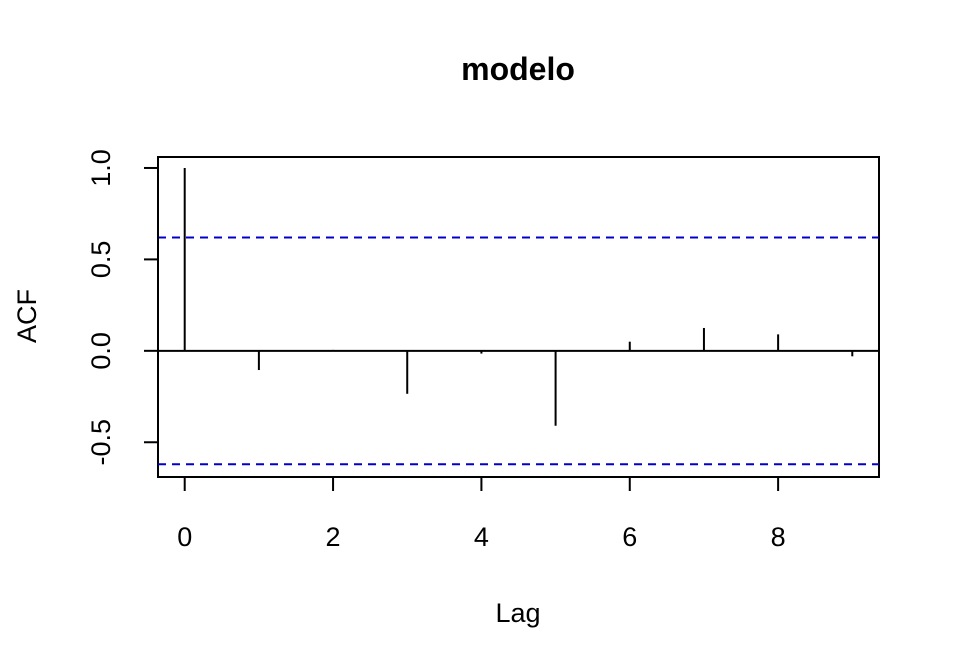 This screenshot has height=672, width=960. What do you see at coordinates (101, 168) in the screenshot?
I see `y-tick-label: 1.0` at bounding box center [101, 168].